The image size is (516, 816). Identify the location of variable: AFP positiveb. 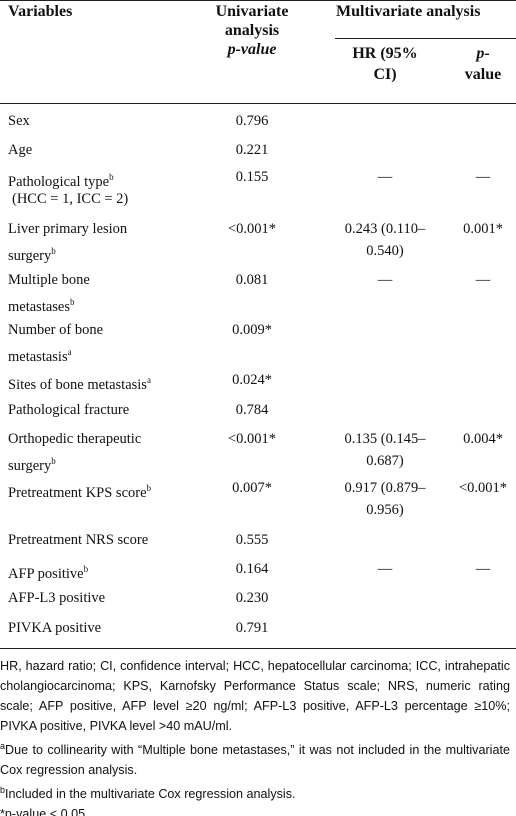
(48, 571).